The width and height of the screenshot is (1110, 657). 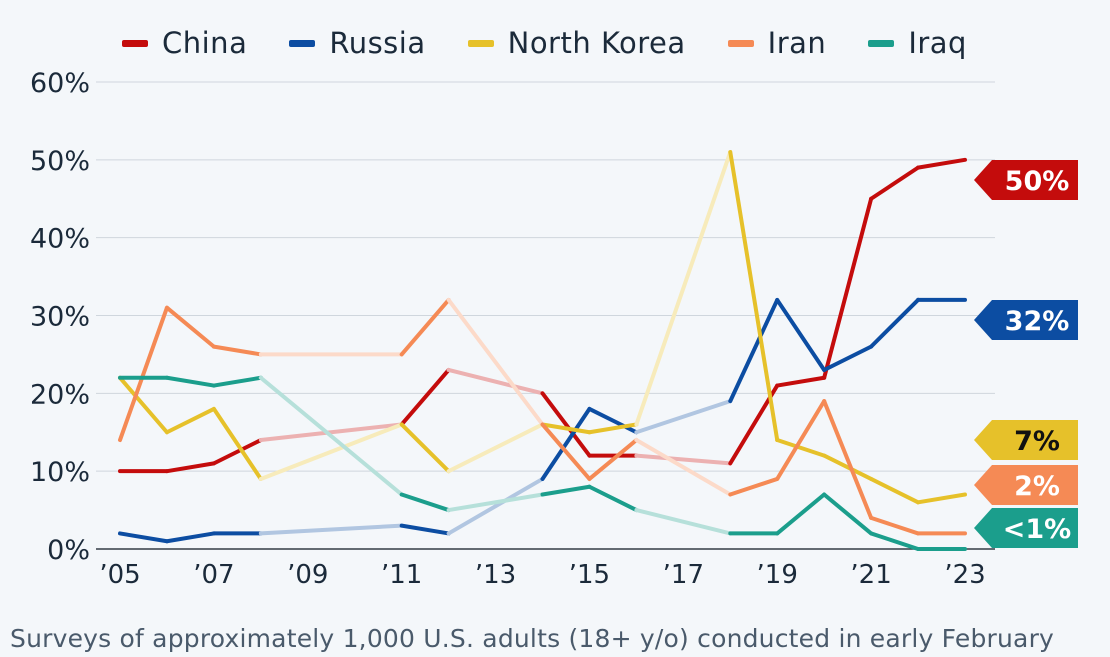 I want to click on x-tick-label: ’19, so click(x=777, y=575).